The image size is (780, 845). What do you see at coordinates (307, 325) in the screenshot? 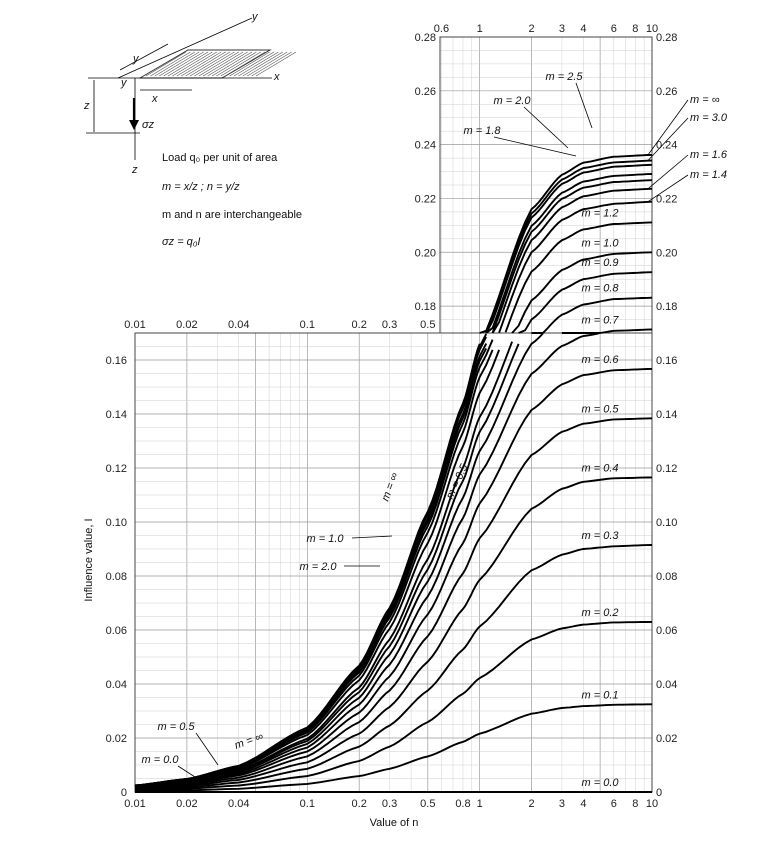
I see `x-tick-label-top: 0.1` at bounding box center [307, 325].